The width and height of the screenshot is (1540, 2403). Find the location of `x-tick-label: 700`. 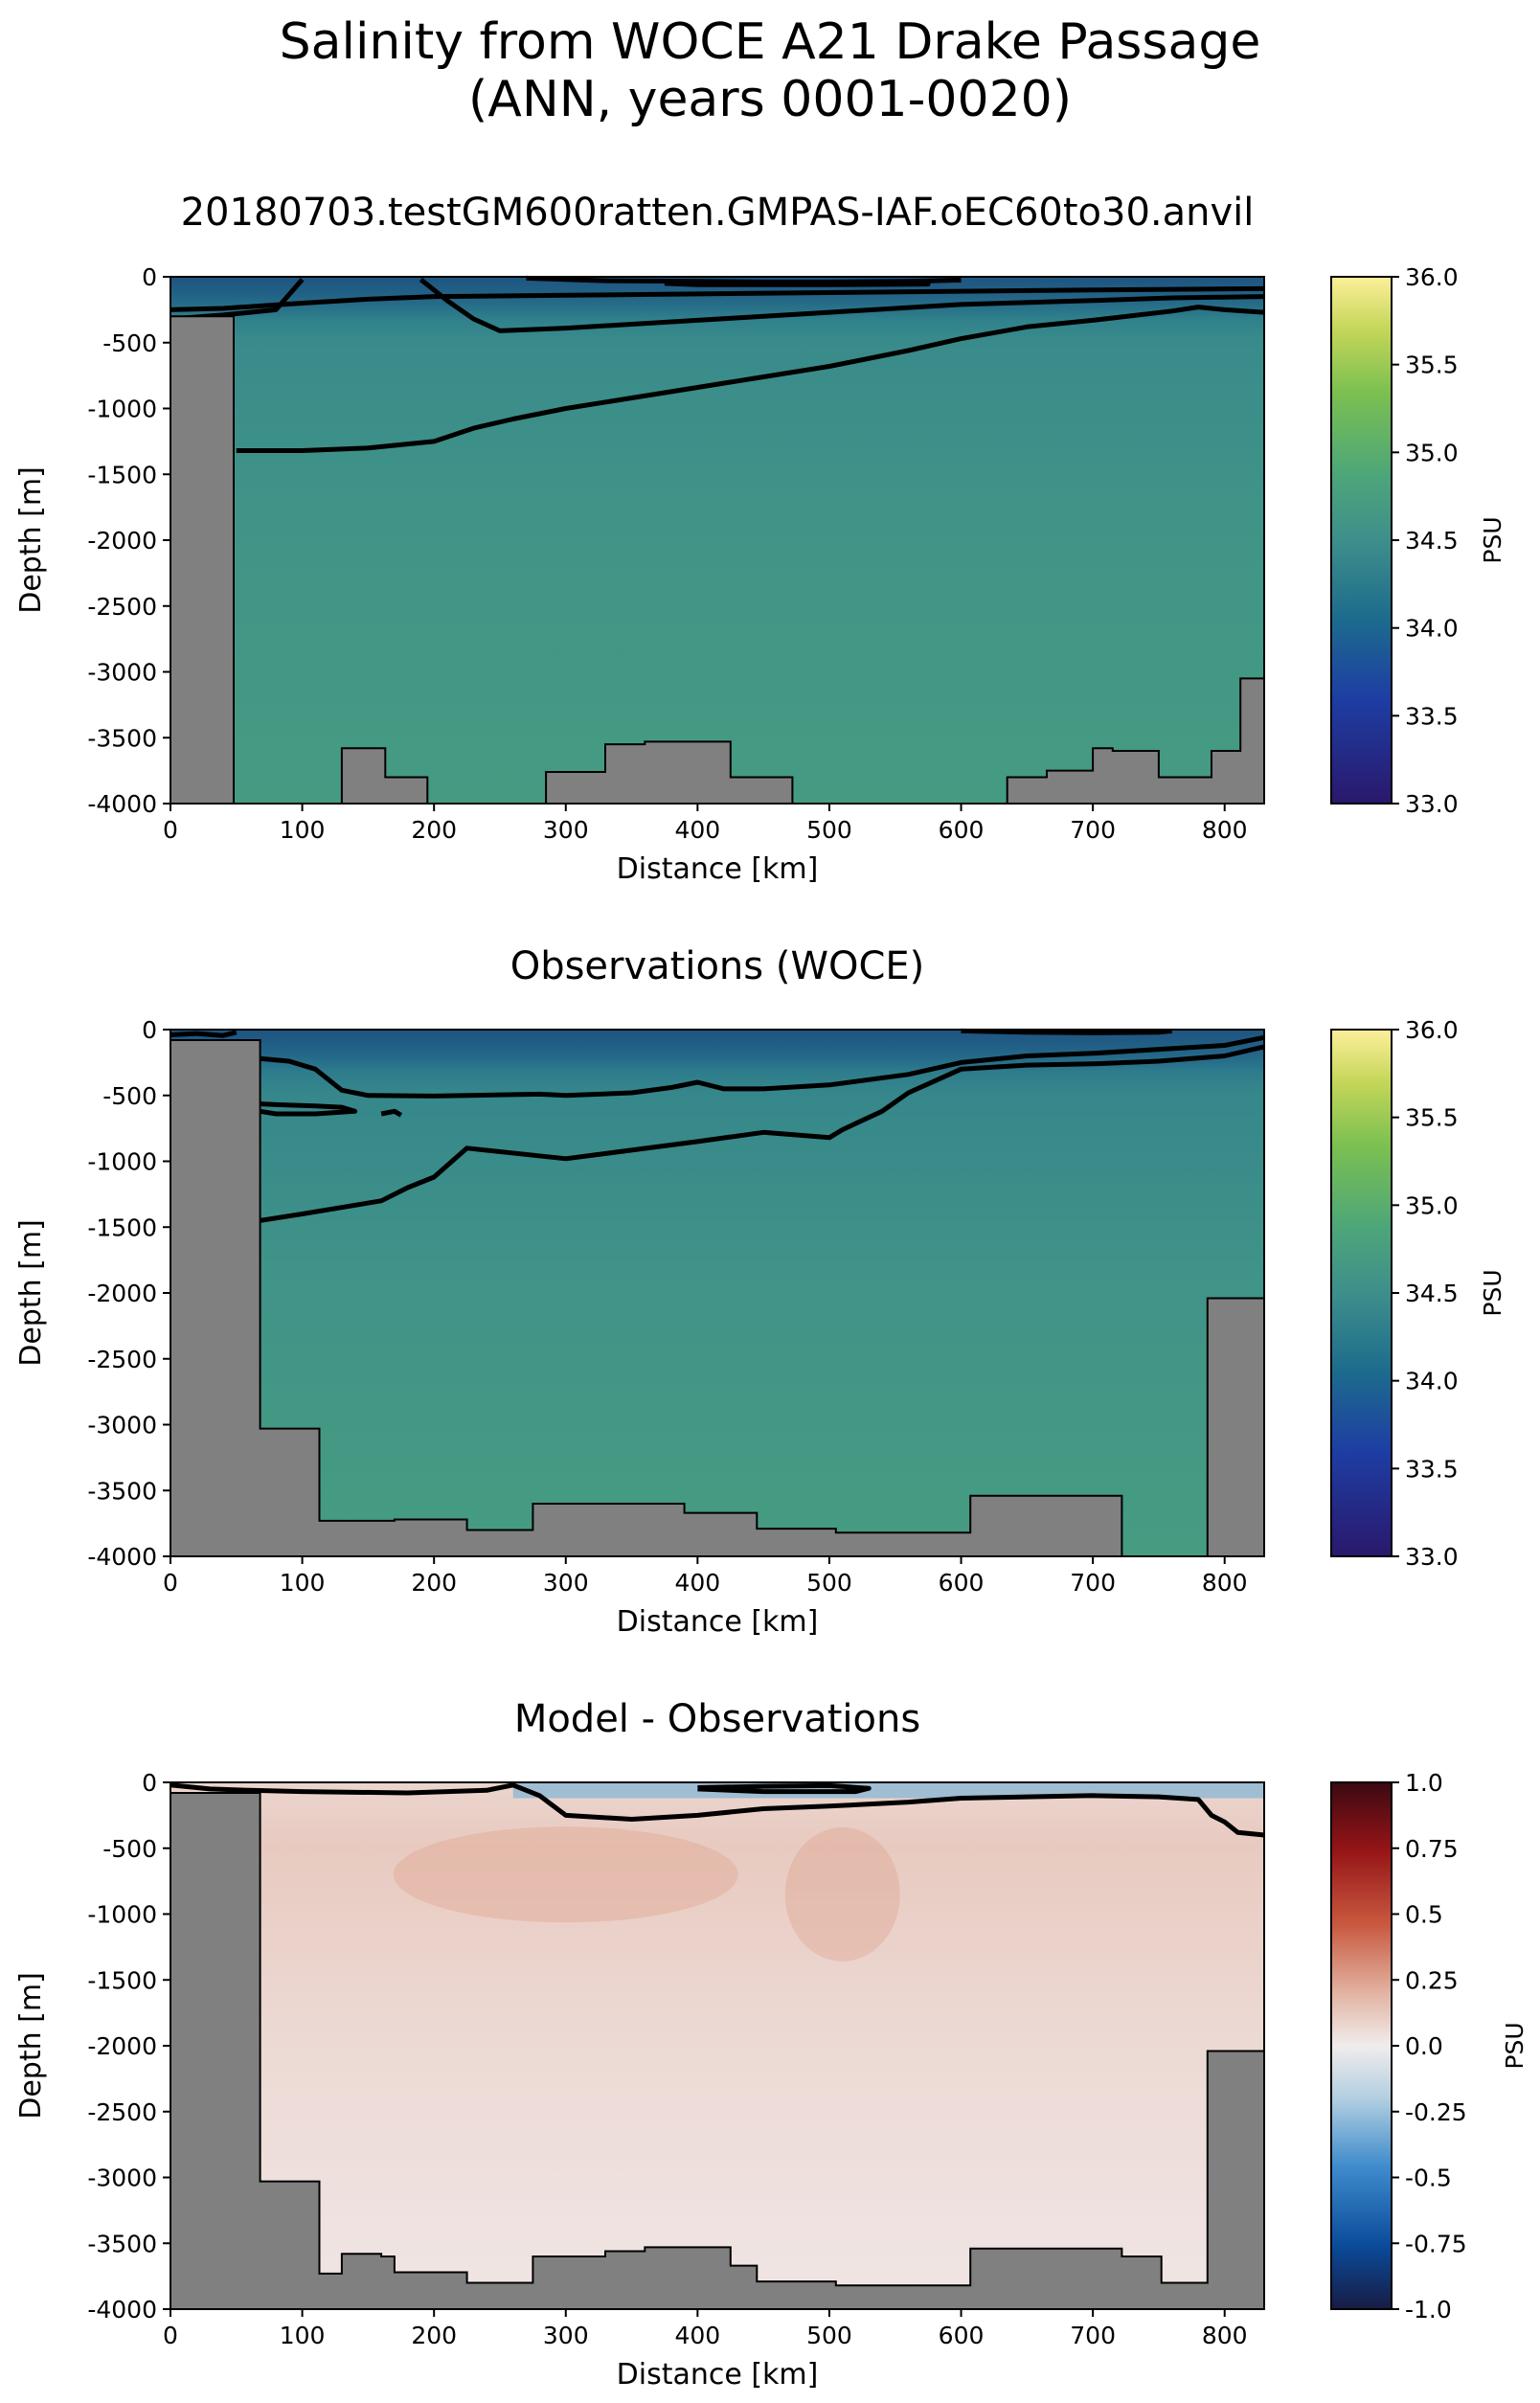

x-tick-label: 700 is located at coordinates (1093, 2335).